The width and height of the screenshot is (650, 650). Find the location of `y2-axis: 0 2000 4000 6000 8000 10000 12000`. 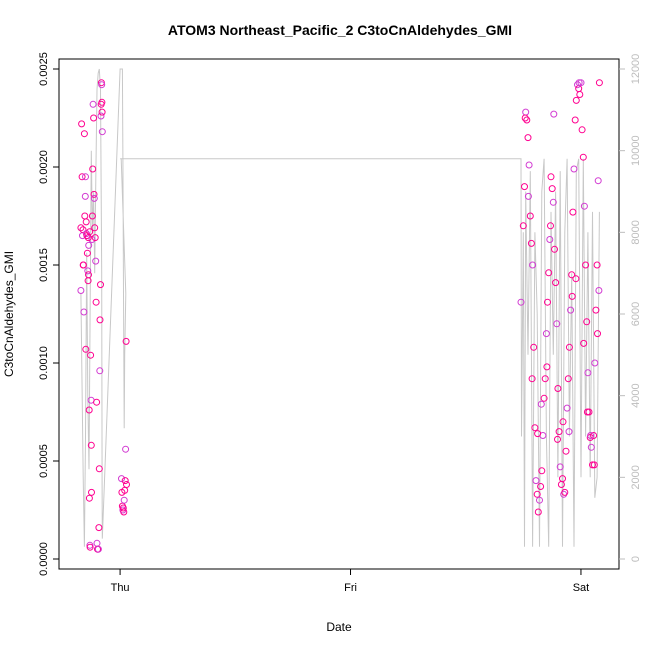

y2-axis: 0 2000 4000 6000 8000 10000 12000 is located at coordinates (630, 308).